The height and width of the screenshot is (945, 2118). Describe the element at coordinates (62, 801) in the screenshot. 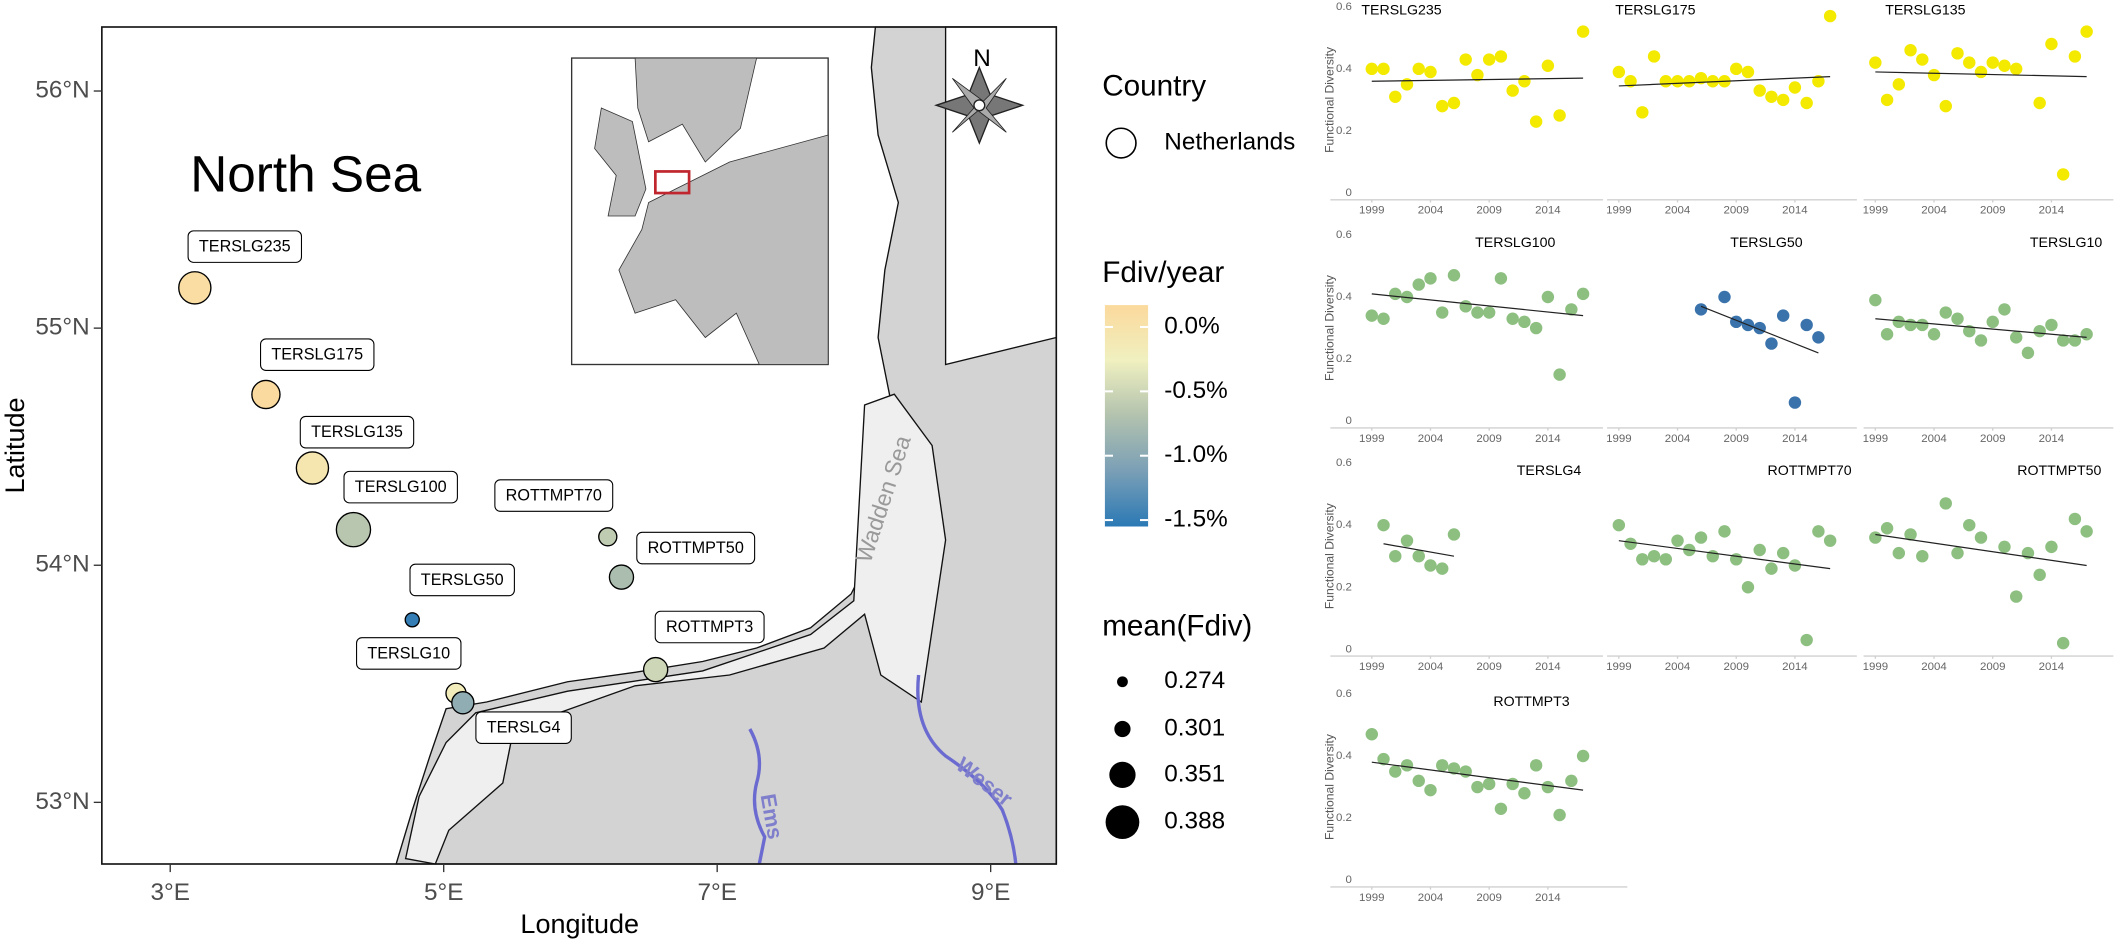

I see `y-tick-label: 53°N` at that location.